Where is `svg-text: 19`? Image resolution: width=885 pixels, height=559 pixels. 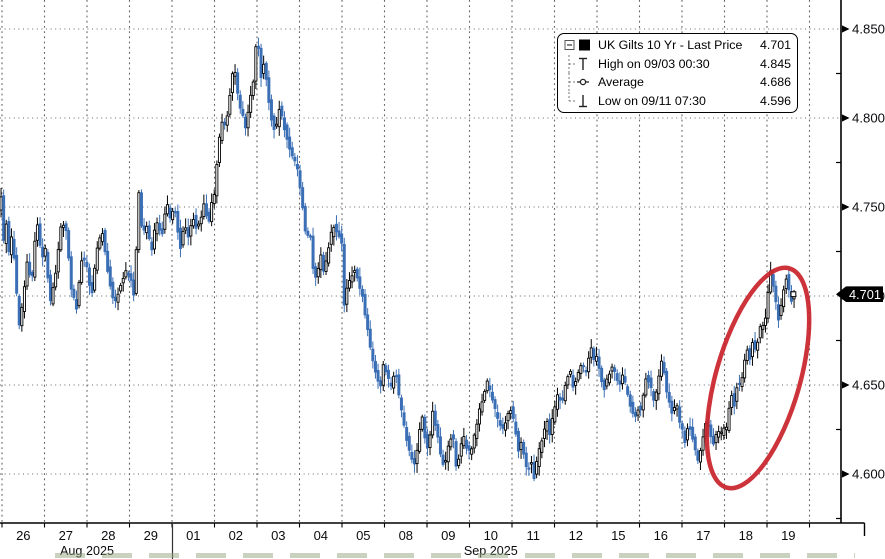 svg-text: 19 is located at coordinates (788, 535).